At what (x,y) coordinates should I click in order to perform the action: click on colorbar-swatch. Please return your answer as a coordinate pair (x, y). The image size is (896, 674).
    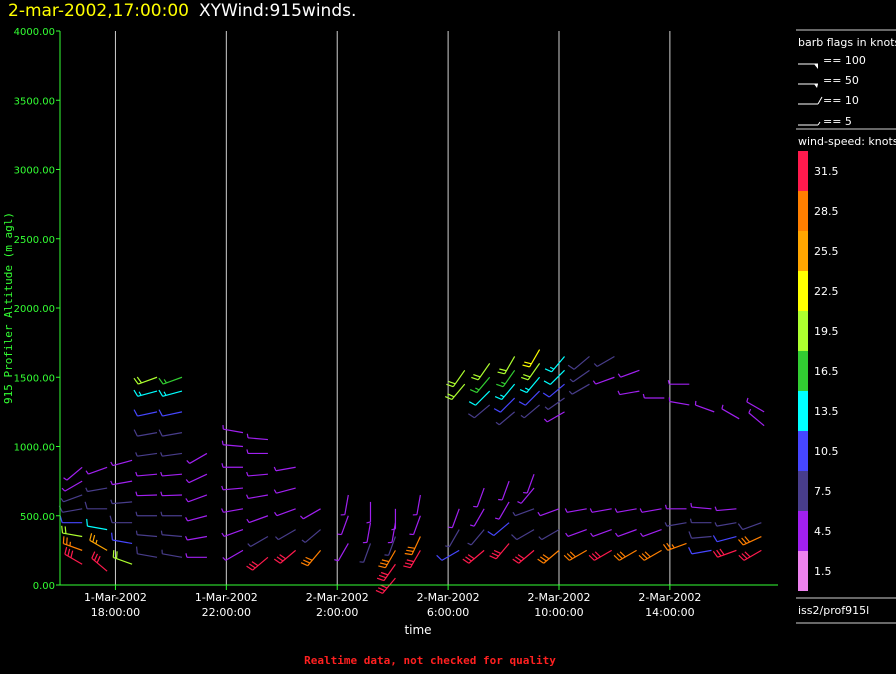
    Looking at the image, I should click on (803, 211).